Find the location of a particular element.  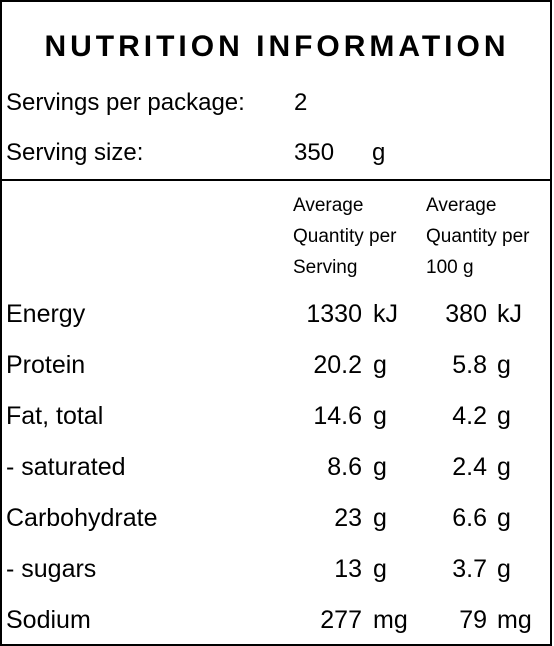

per-100g-value: 2.4 is located at coordinates (469, 467).